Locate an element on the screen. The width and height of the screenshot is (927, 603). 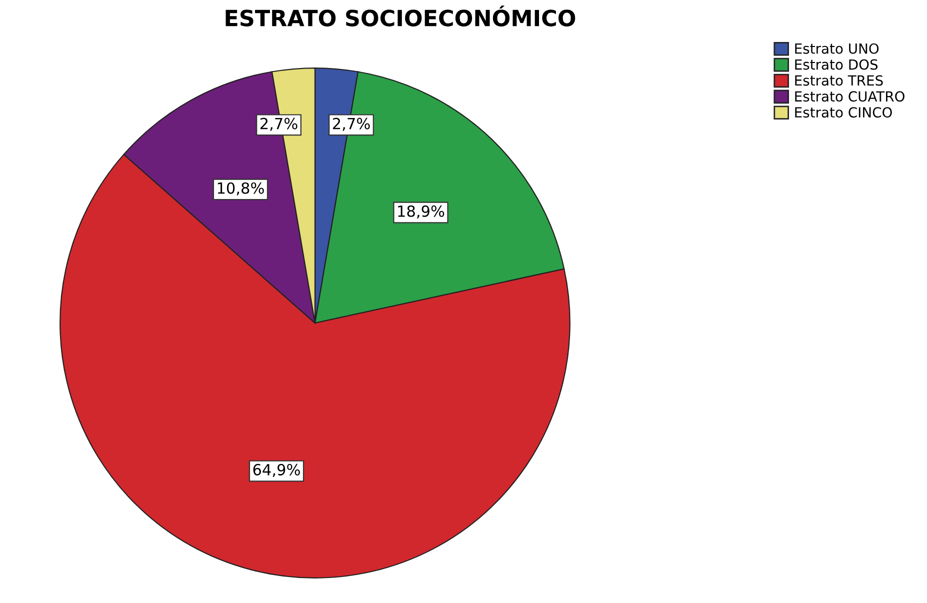
legend-label: Estrato CINCO is located at coordinates (843, 112).